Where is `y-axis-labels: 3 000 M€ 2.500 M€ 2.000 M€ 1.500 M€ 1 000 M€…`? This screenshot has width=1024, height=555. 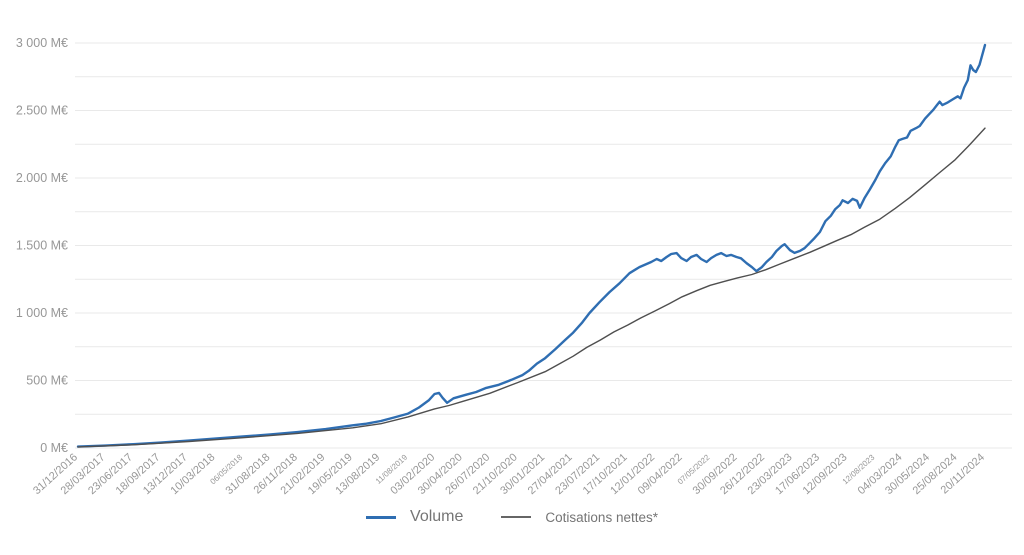
y-axis-labels: 3 000 M€ 2.500 M€ 2.000 M€ 1.500 M€ 1 000 M€… is located at coordinates (42, 245).